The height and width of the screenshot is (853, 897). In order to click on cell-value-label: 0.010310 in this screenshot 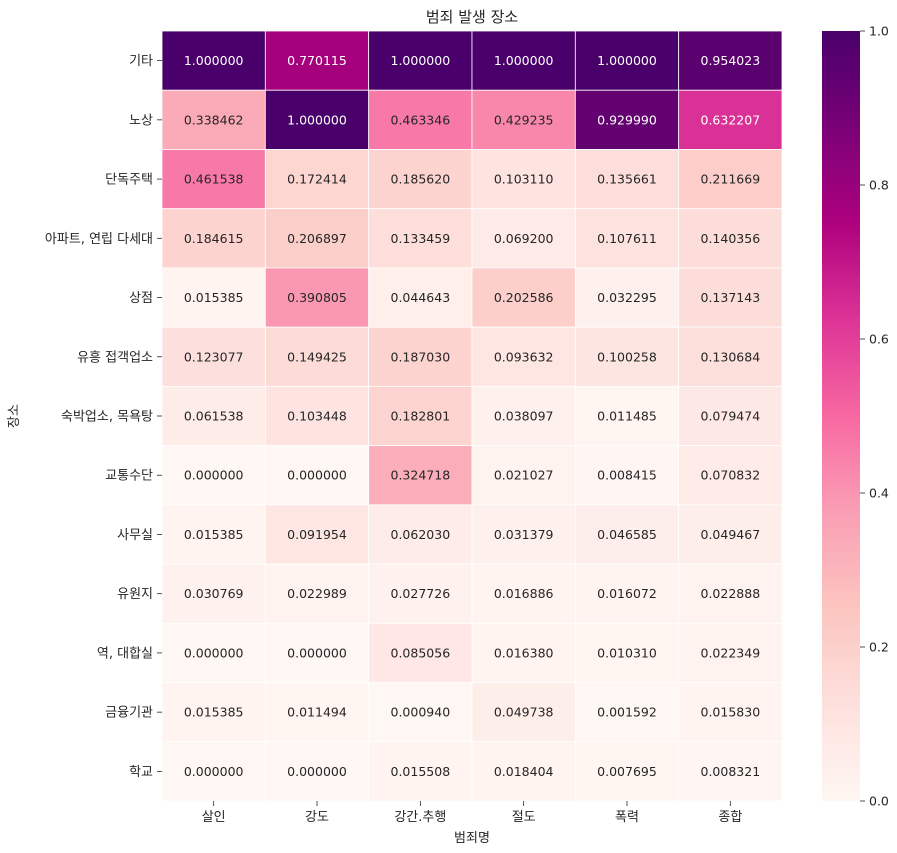, I will do `click(627, 652)`.